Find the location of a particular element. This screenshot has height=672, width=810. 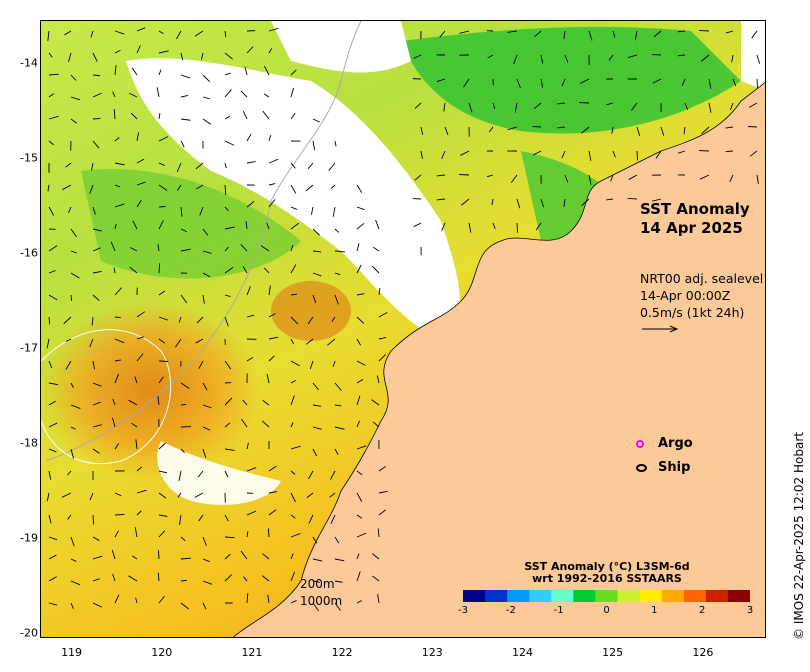

lon-tick-label: 124 is located at coordinates (522, 652).